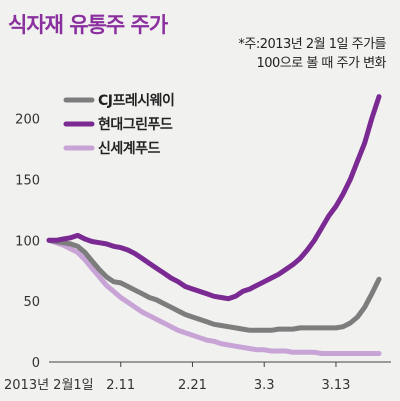 The image size is (400, 401). Describe the element at coordinates (88, 25) in the screenshot. I see `chart-title: 식자재 유통주 주가` at that location.